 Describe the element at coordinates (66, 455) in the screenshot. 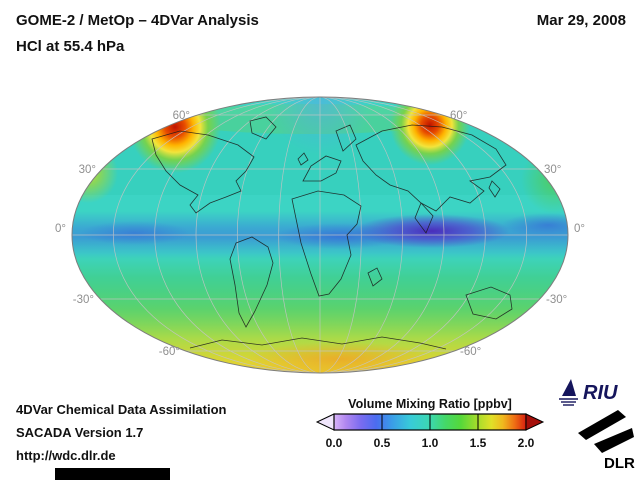

I see `footer-line-url: http://wdc.dlr.de` at that location.